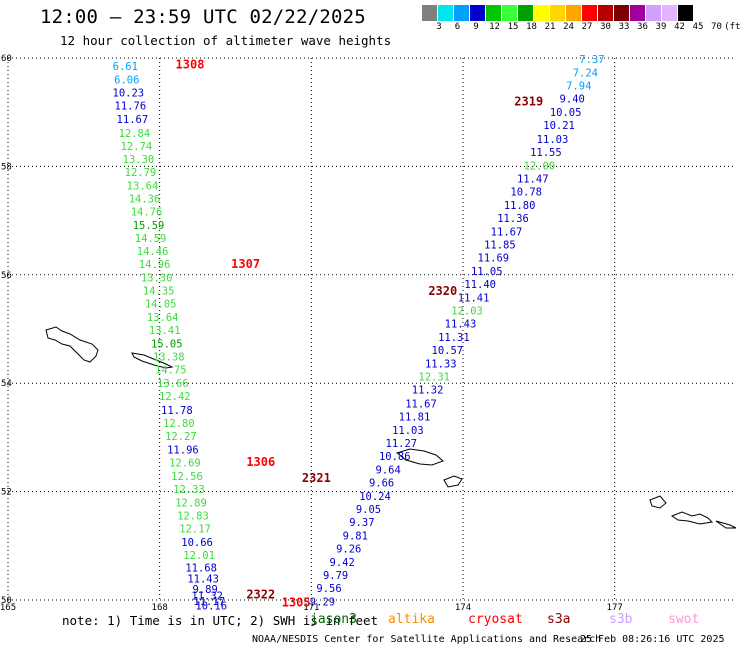  Describe the element at coordinates (621, 619) in the screenshot. I see `legend-item-s3b: s3b` at that location.